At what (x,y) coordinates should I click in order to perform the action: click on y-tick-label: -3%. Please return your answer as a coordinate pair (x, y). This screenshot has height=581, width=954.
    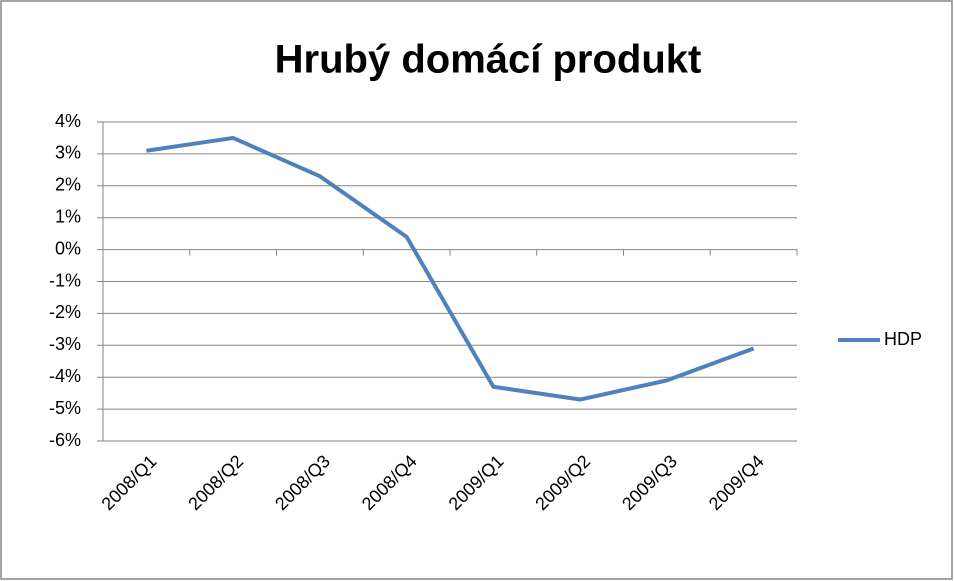
    Looking at the image, I should click on (65, 344).